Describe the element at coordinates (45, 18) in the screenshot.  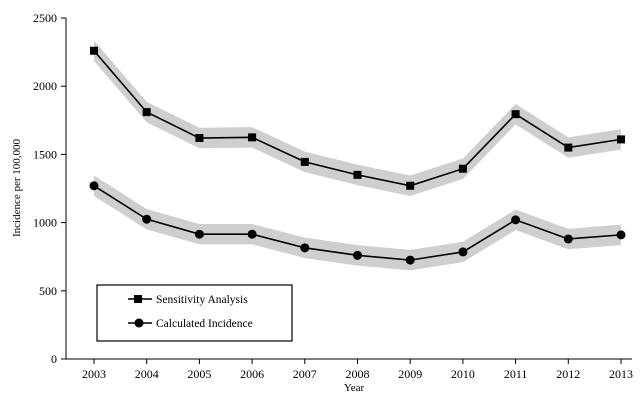
I see `y-tick-label: 2500` at that location.